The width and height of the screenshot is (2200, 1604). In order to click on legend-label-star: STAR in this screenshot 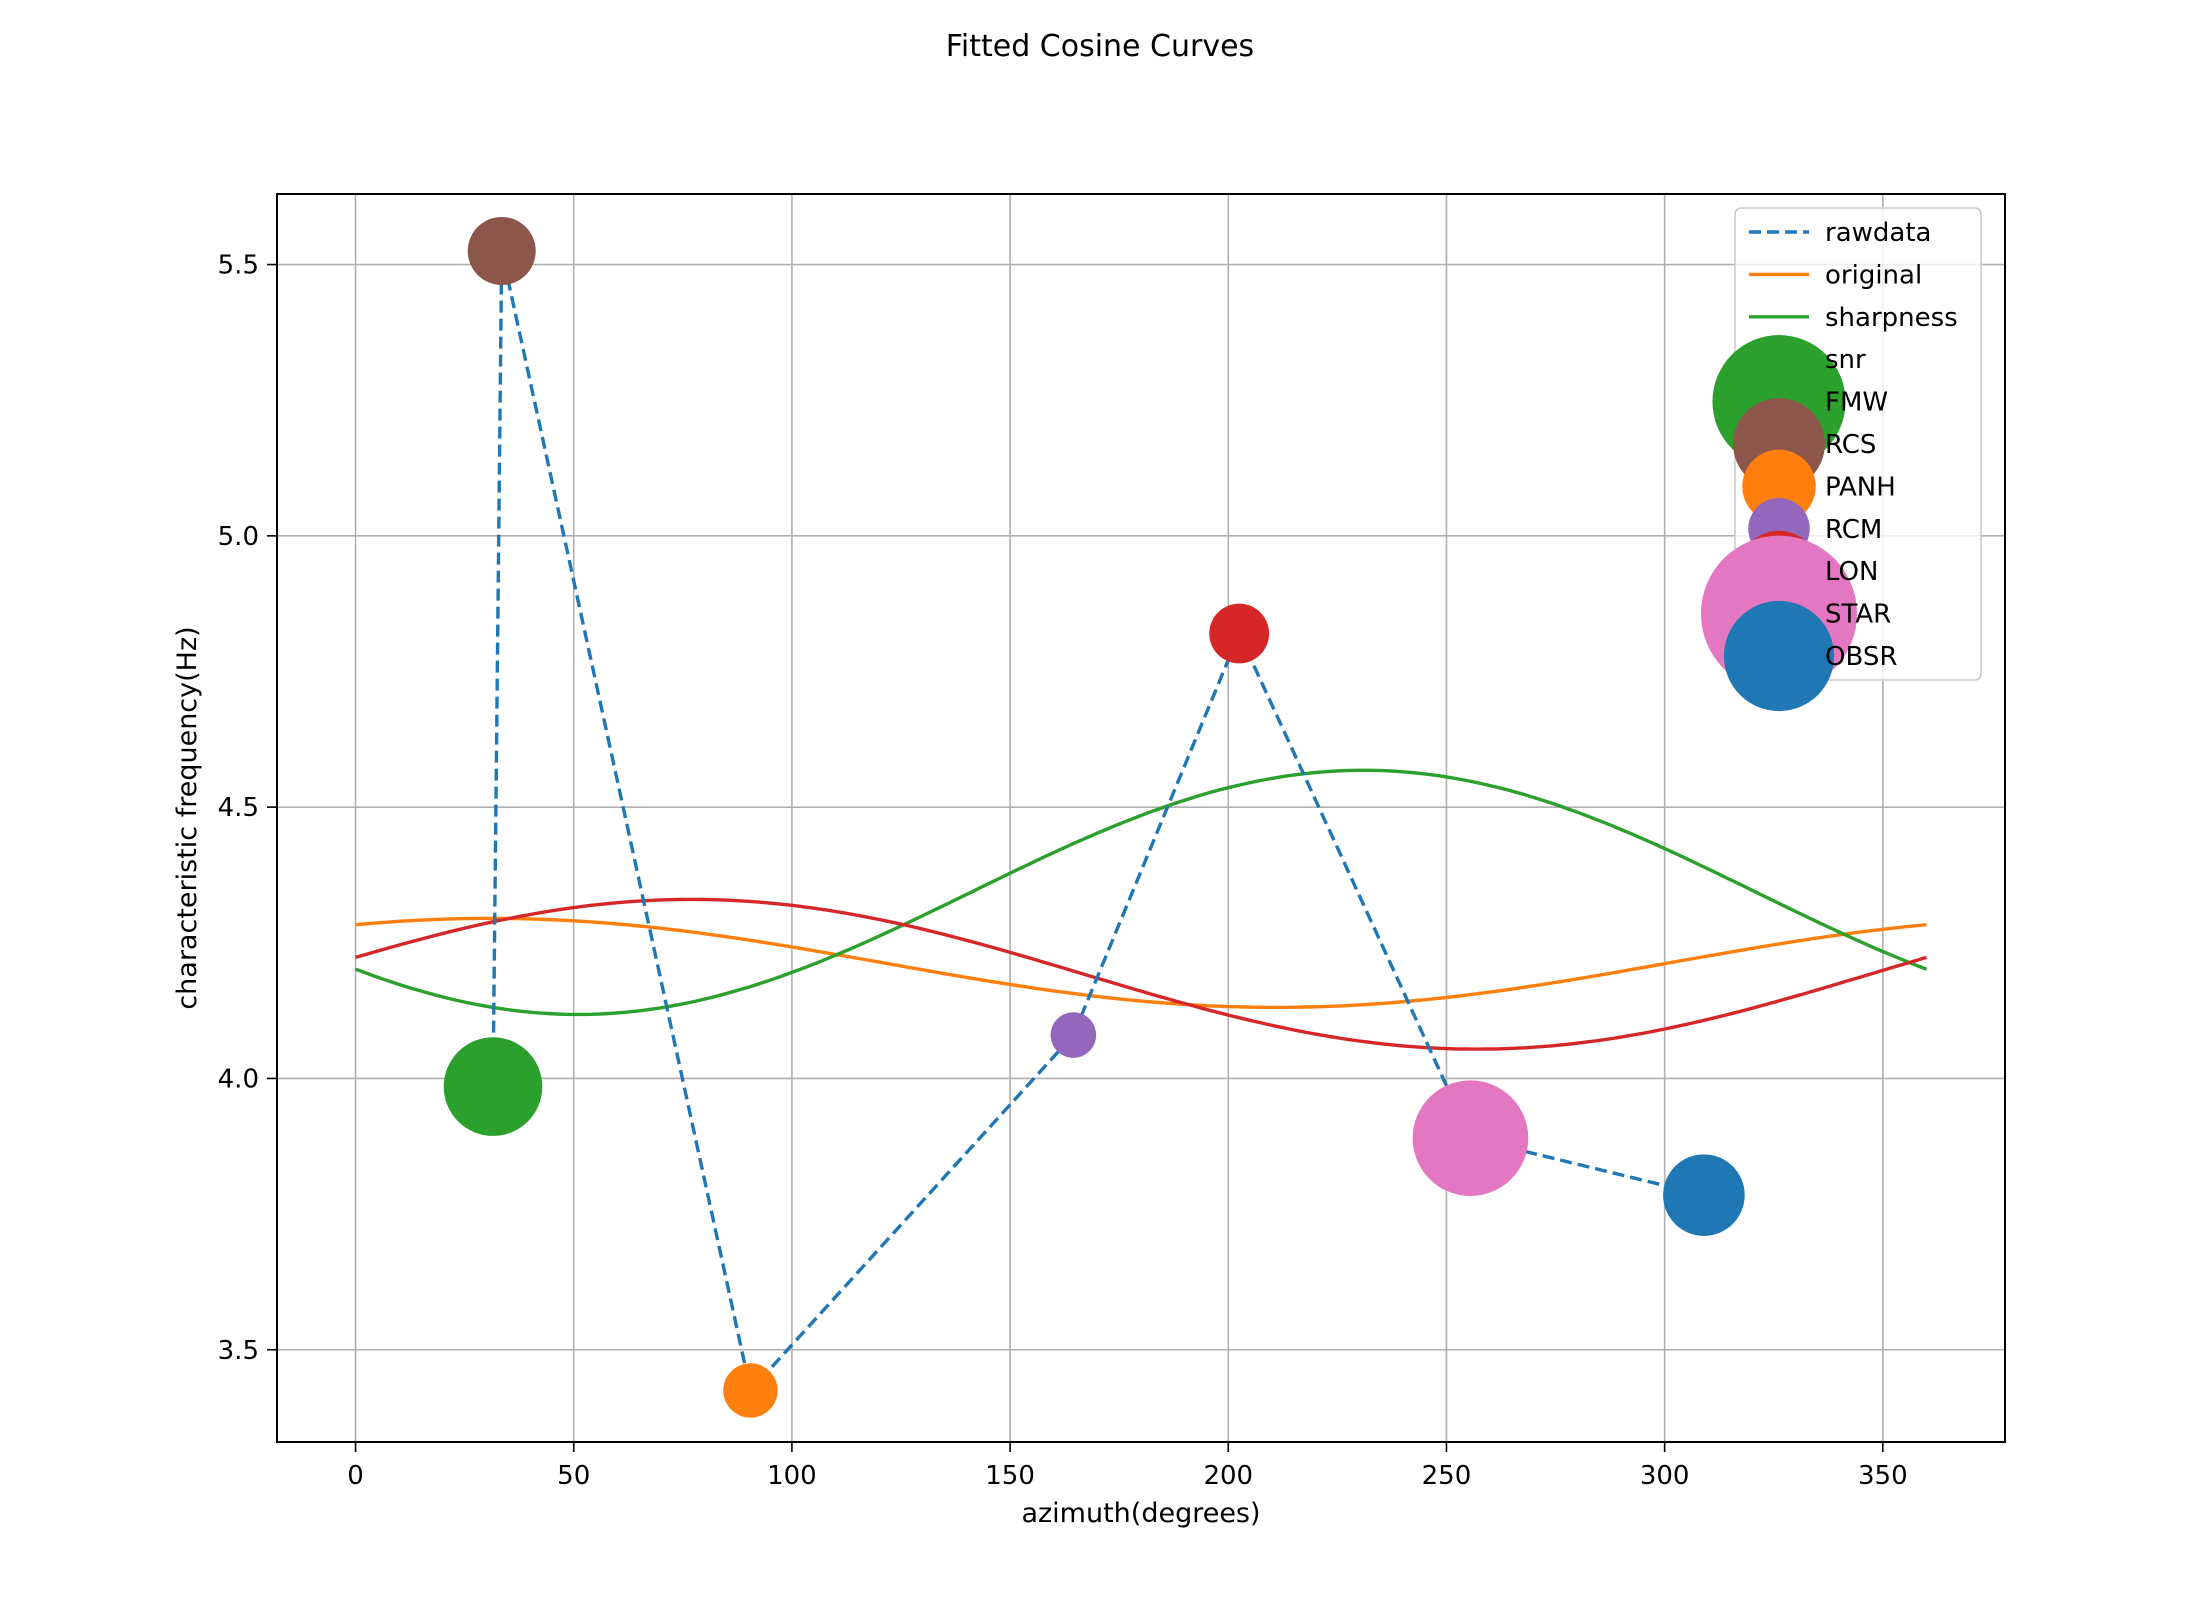, I will do `click(1858, 615)`.